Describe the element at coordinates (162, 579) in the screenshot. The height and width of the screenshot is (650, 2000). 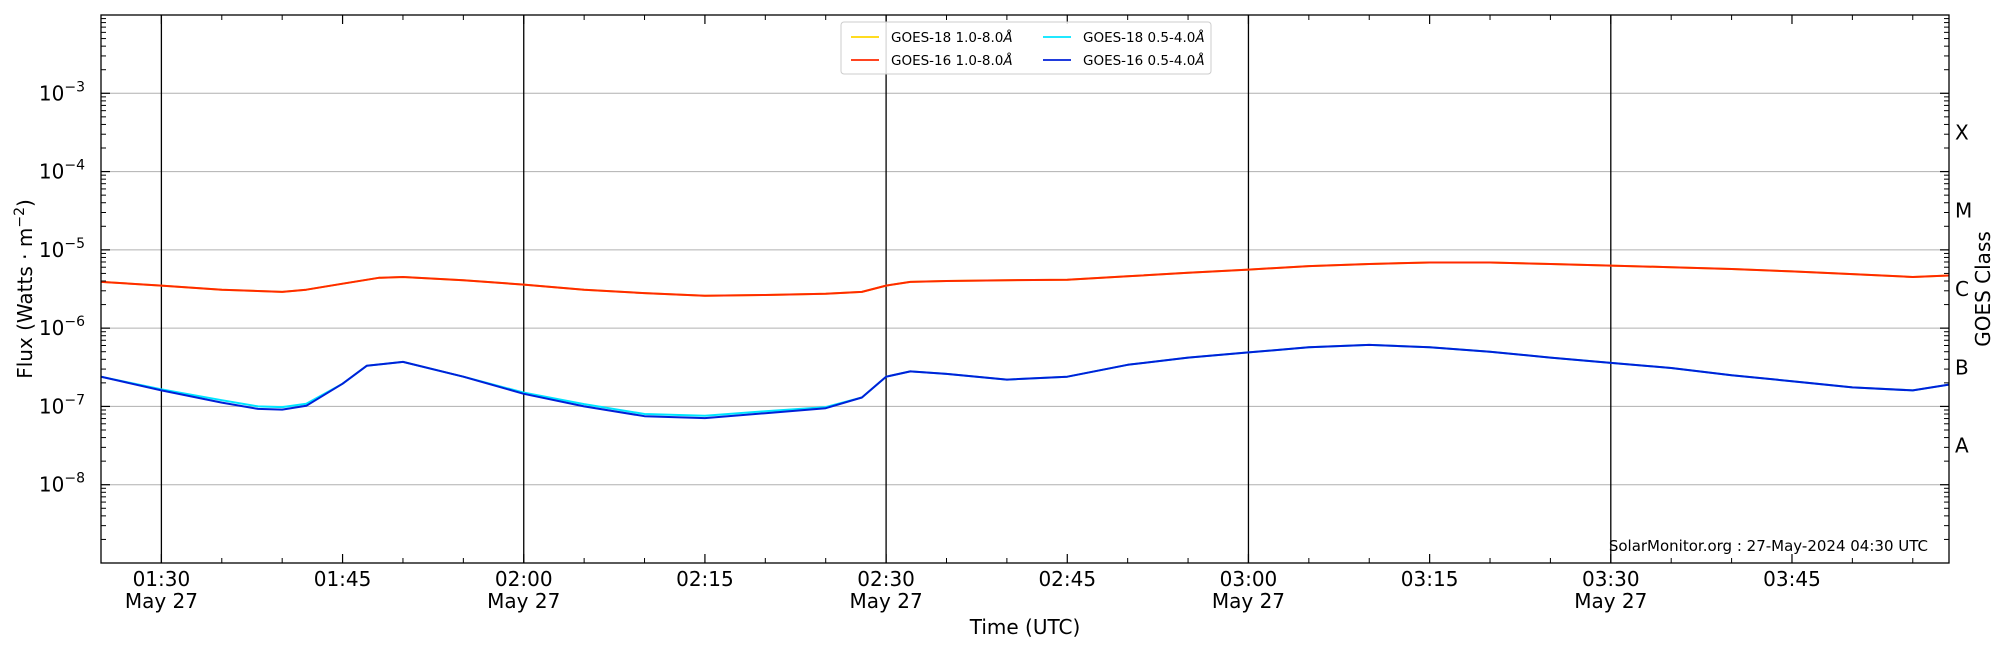
I see `x-tick-label: 01:30` at that location.